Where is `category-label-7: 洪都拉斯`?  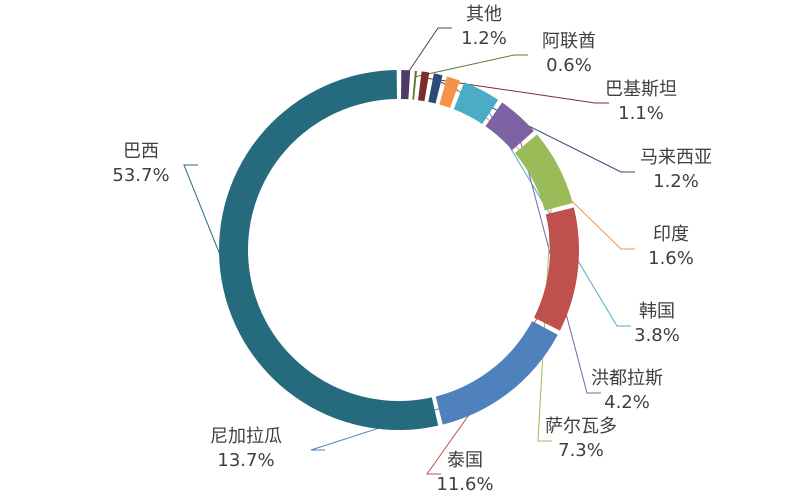
category-label-7: 洪都拉斯 is located at coordinates (627, 378).